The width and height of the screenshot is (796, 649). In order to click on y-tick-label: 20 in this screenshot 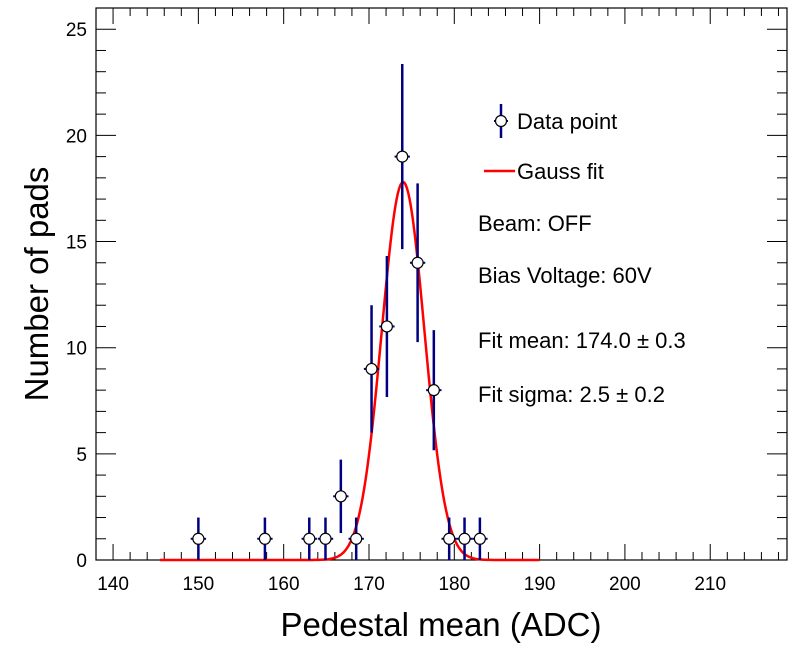, I will do `click(76, 136)`.